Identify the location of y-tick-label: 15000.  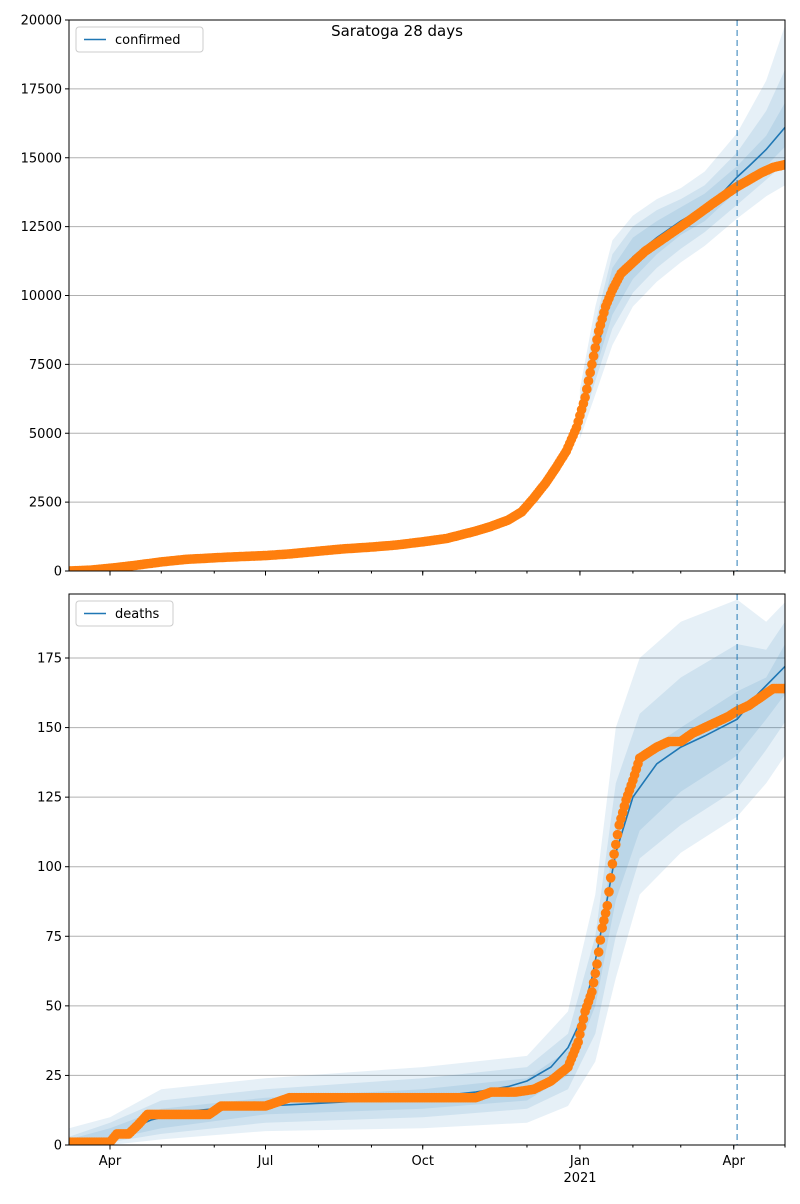
(41, 158).